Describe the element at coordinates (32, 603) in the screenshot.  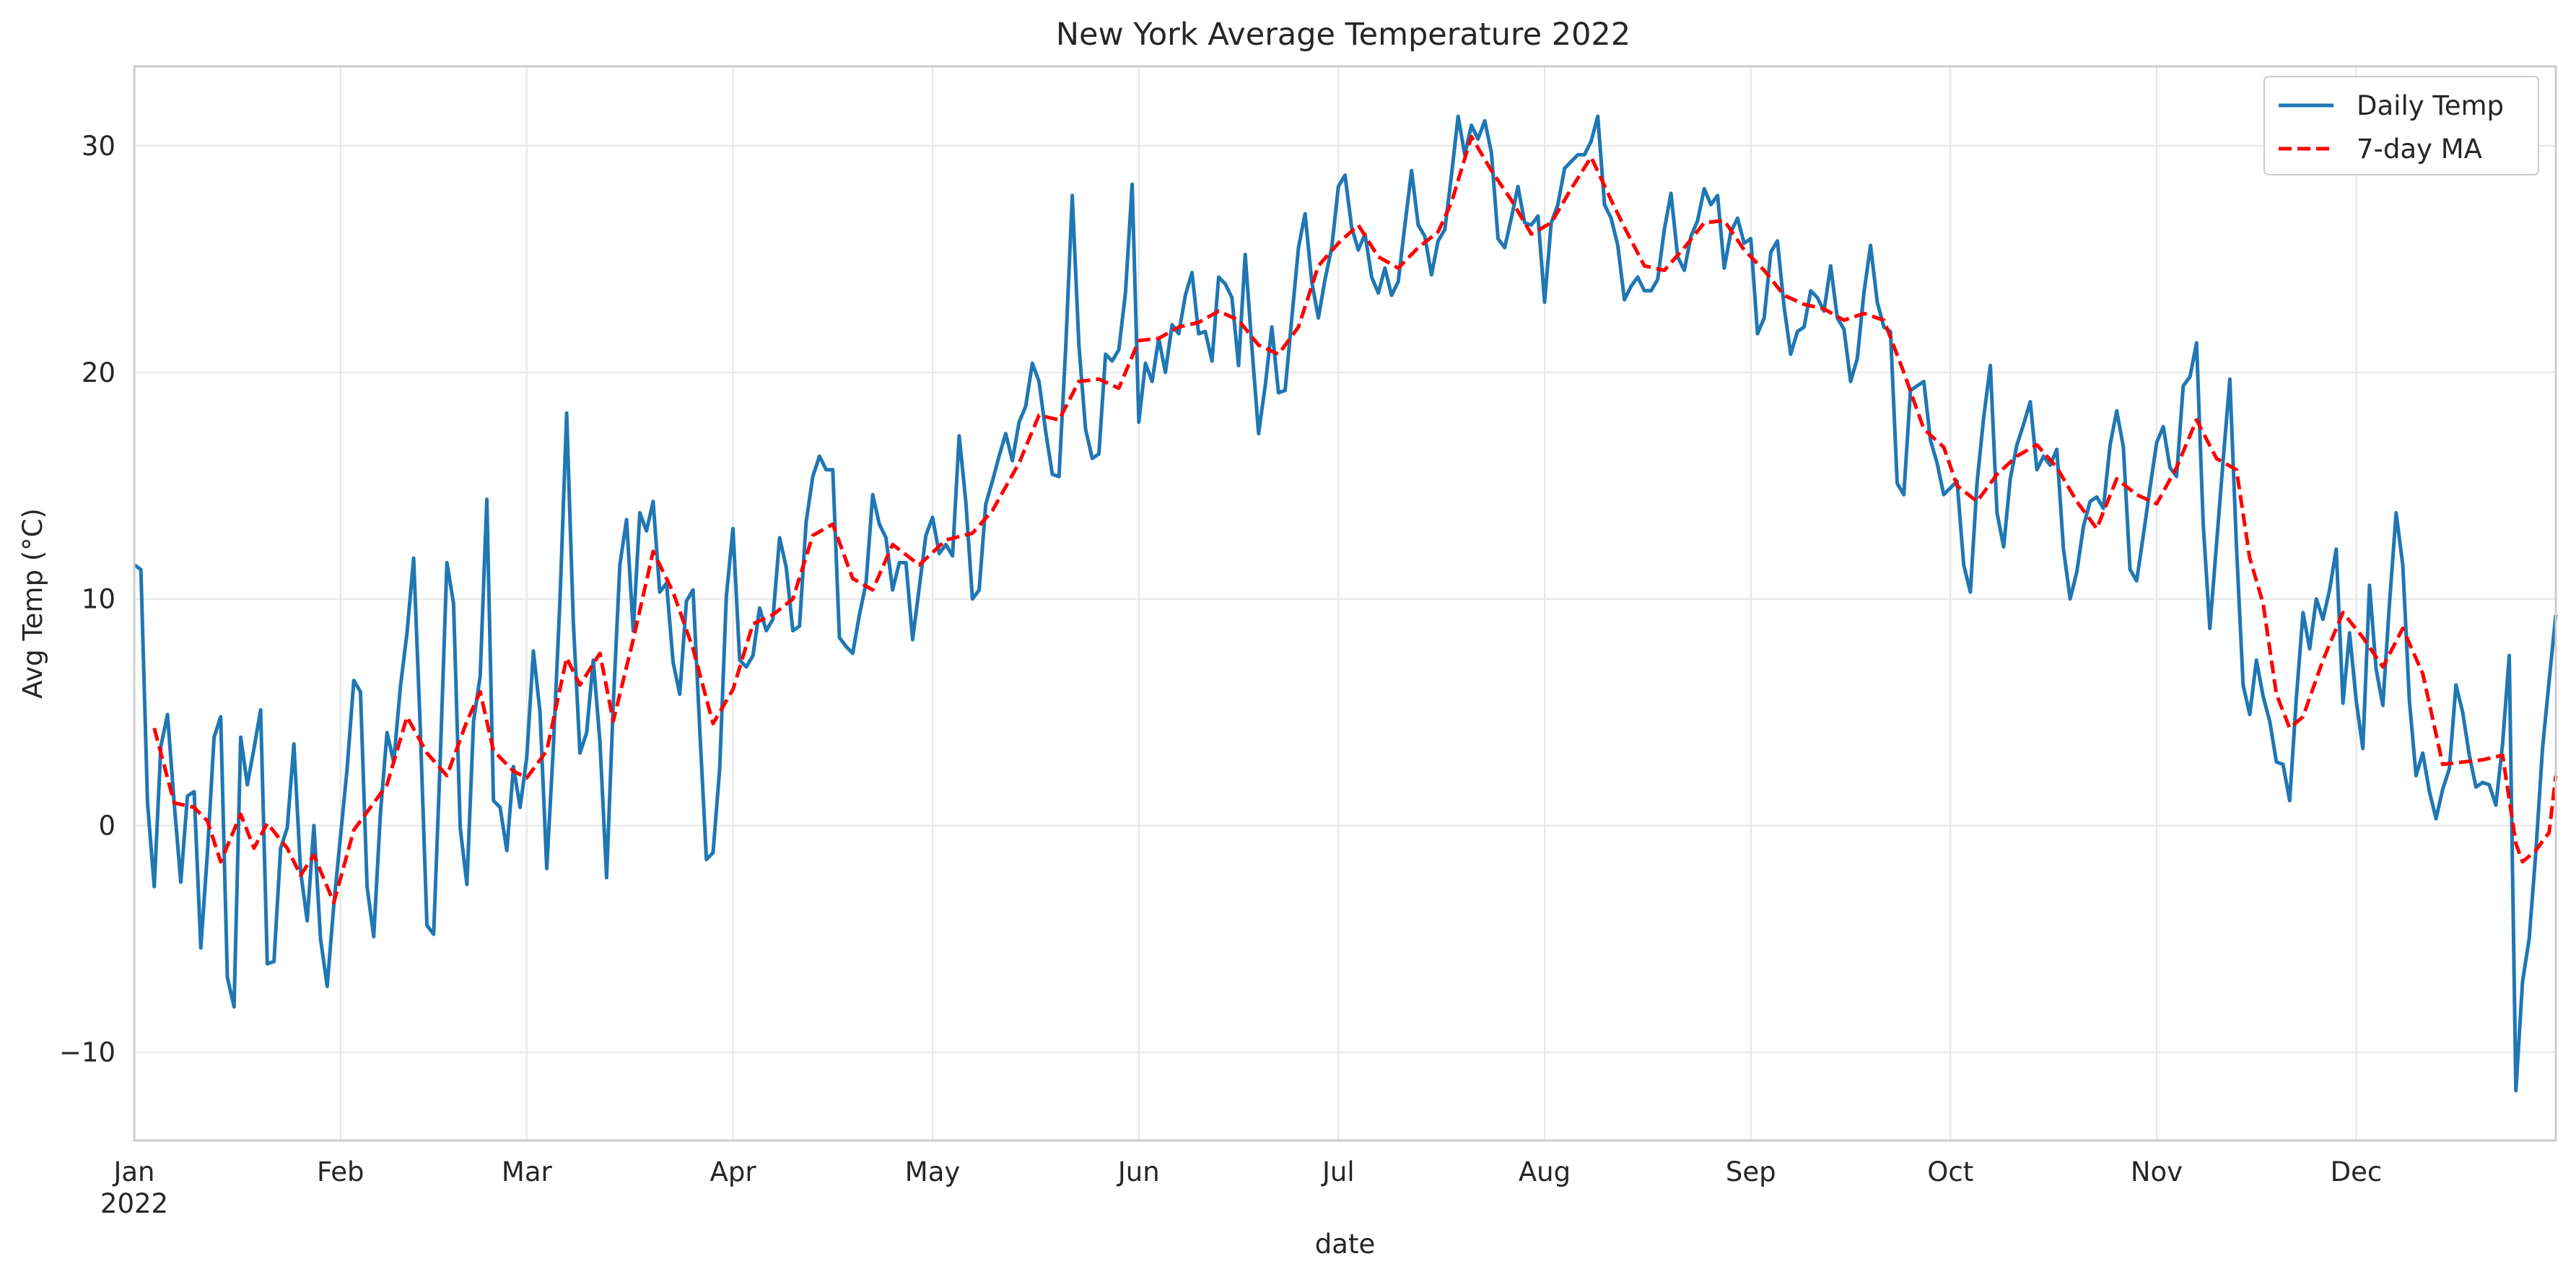
I see `y-axis-title: Avg Temp (°C)` at that location.